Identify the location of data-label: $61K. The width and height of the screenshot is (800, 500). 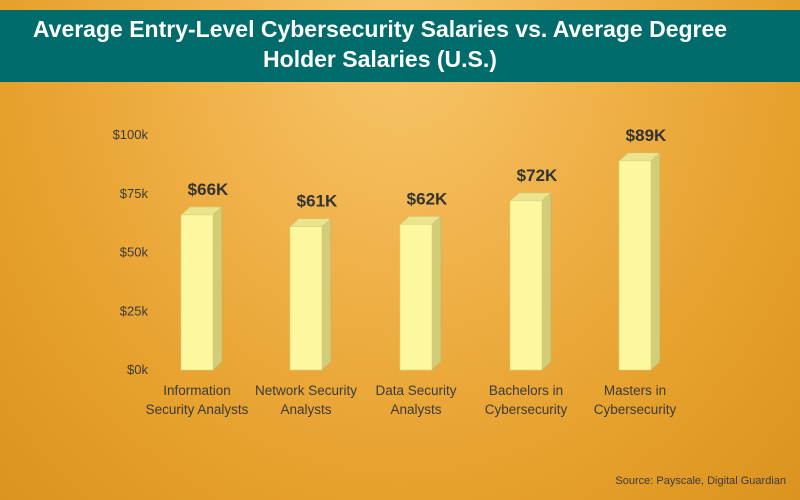
(317, 201).